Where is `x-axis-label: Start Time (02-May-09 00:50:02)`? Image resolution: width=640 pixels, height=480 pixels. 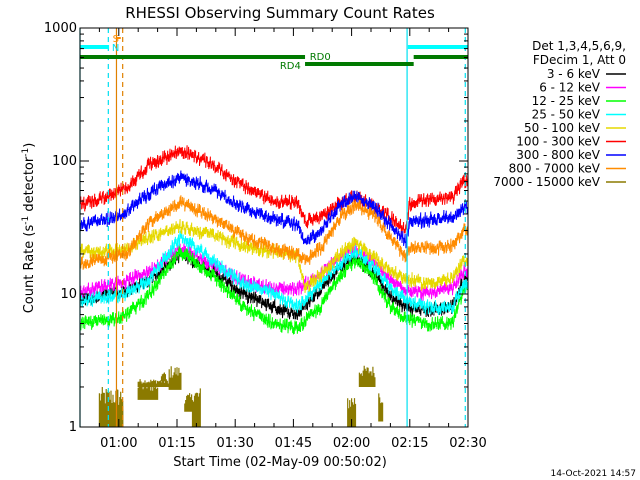
x-axis-label: Start Time (02-May-09 00:50:02) is located at coordinates (280, 462).